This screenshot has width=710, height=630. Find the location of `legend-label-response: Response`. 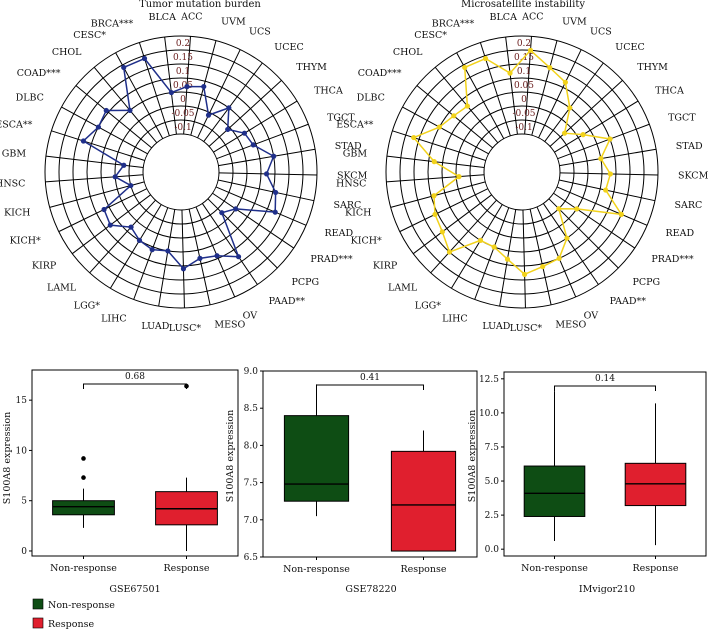

legend-label-response: Response is located at coordinates (71, 624).